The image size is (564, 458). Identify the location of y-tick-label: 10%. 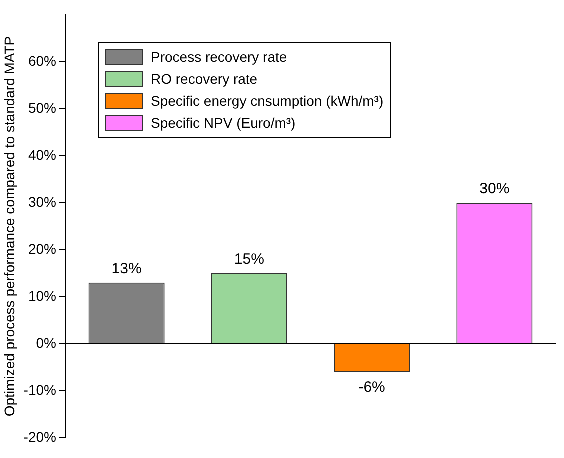
(42, 296).